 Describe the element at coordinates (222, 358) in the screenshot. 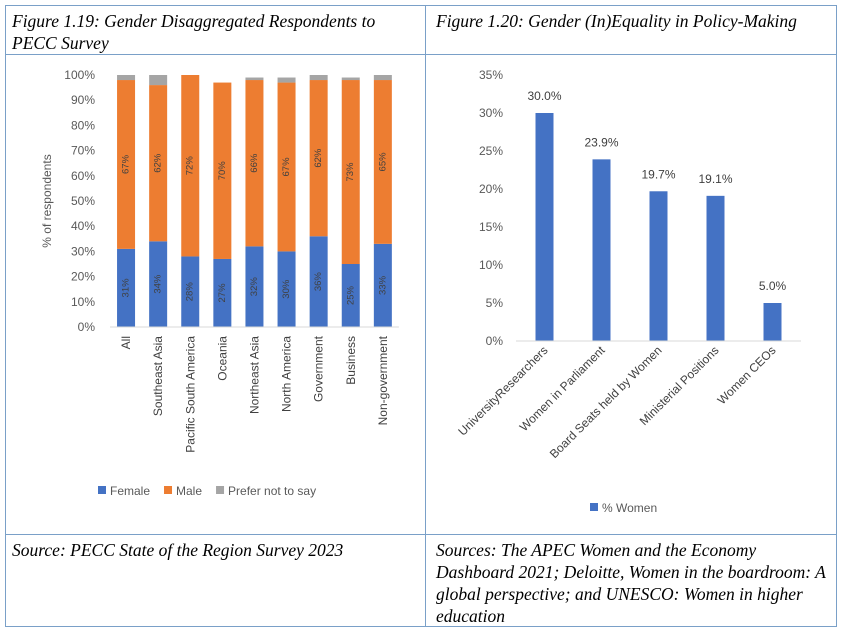

I see `x-tick-label: Oceania` at that location.